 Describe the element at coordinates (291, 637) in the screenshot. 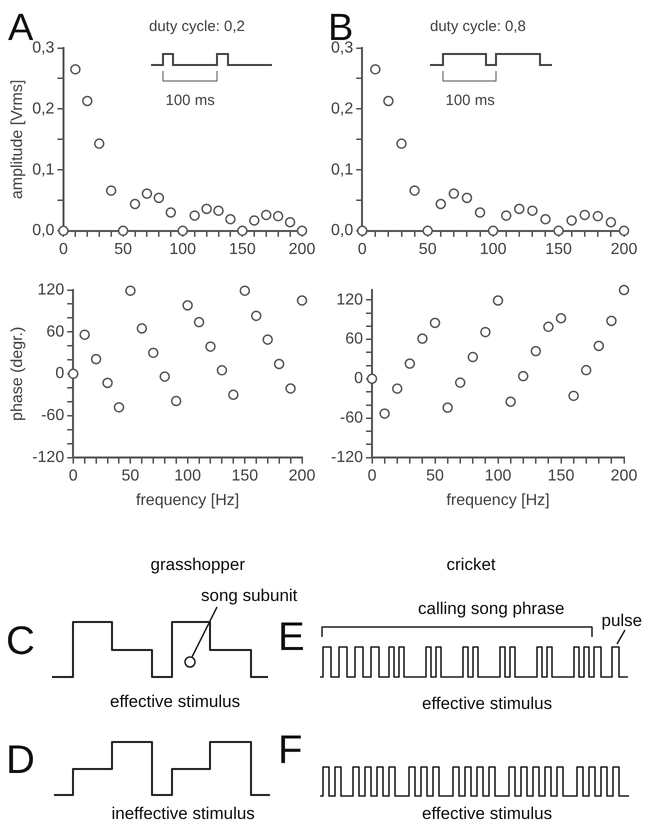

I see `text: E` at that location.